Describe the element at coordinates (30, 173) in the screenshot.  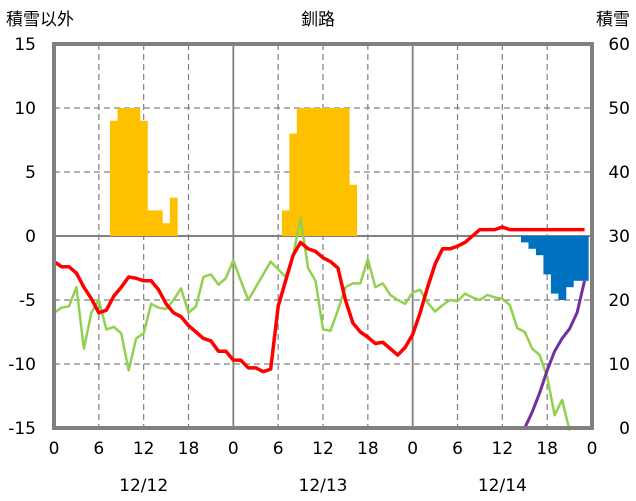
I see `left-tick-label: 5` at that location.